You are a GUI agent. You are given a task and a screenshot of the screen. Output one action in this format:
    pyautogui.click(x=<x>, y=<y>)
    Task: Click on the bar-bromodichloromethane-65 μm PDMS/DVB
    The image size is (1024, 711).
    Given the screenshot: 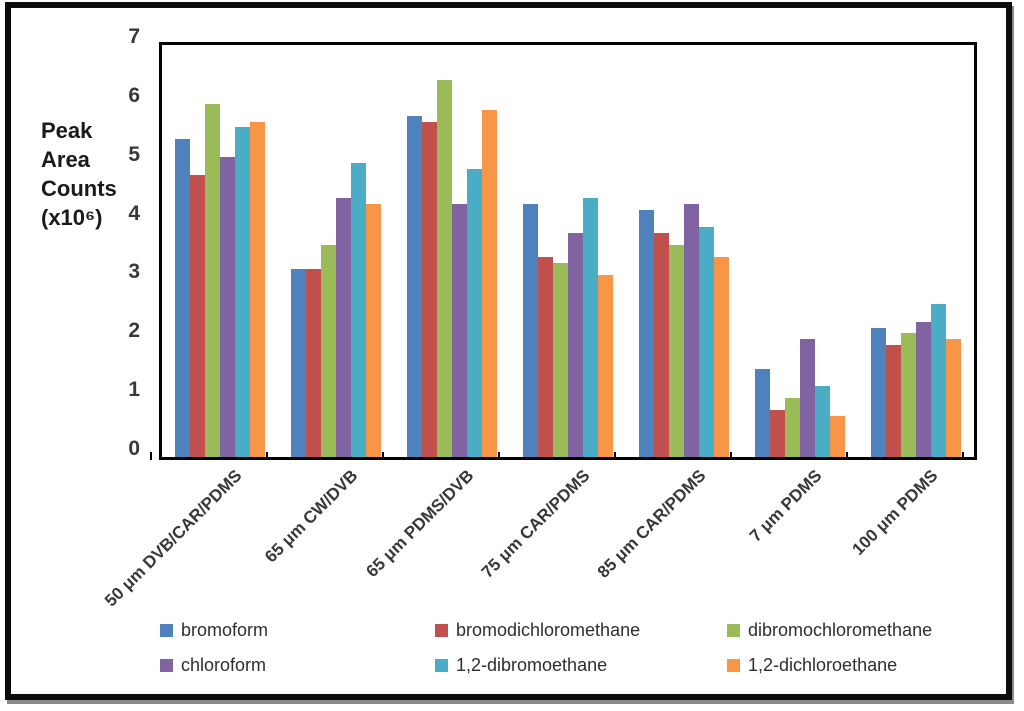 What is the action you would take?
    pyautogui.click(x=429, y=289)
    